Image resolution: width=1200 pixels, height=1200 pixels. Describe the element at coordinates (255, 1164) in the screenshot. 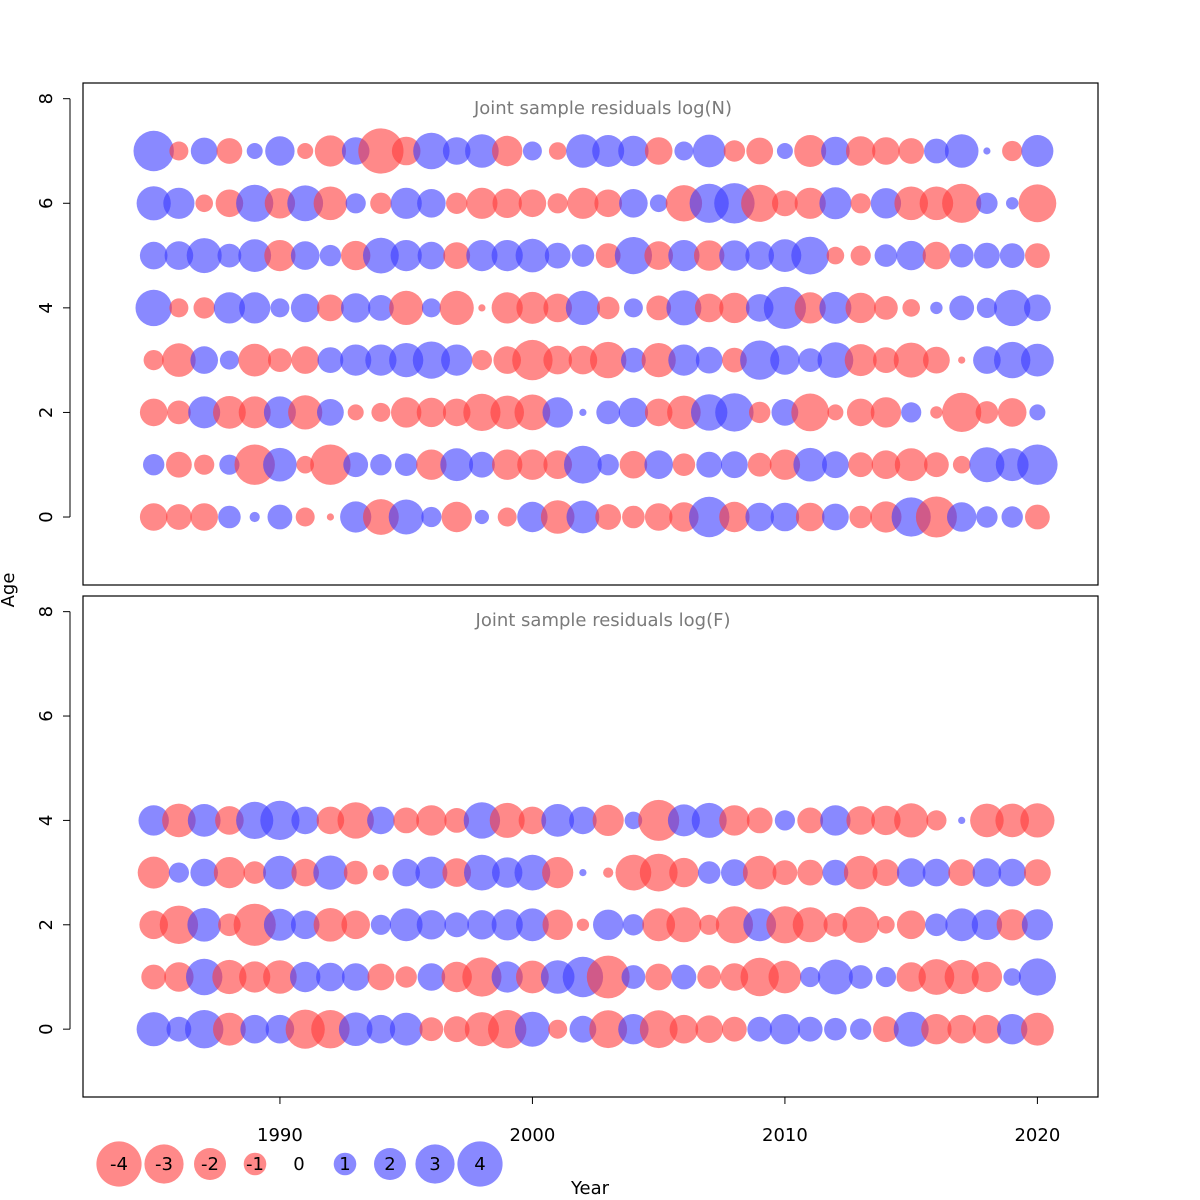

I see `legend-bubble` at that location.